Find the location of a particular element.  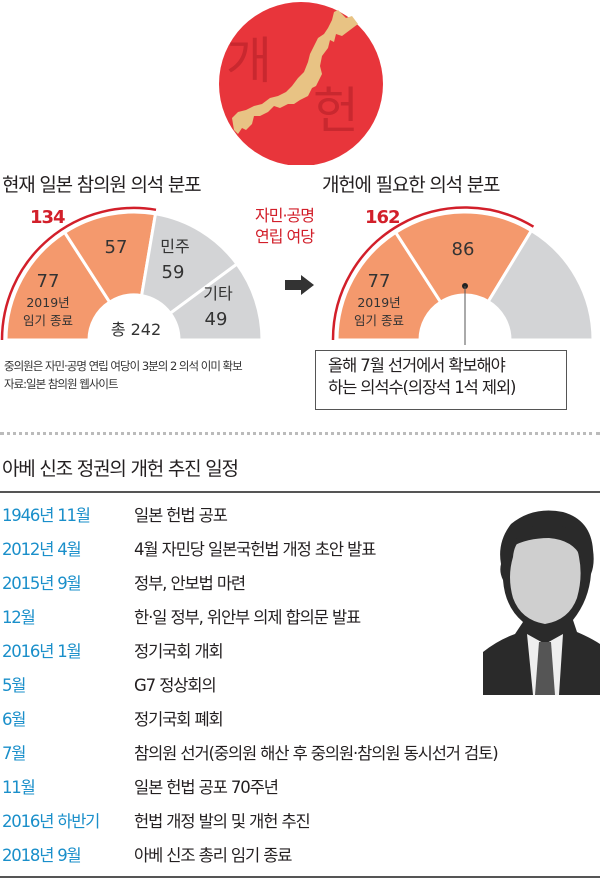

right-coalition-total: 162 is located at coordinates (382, 217).